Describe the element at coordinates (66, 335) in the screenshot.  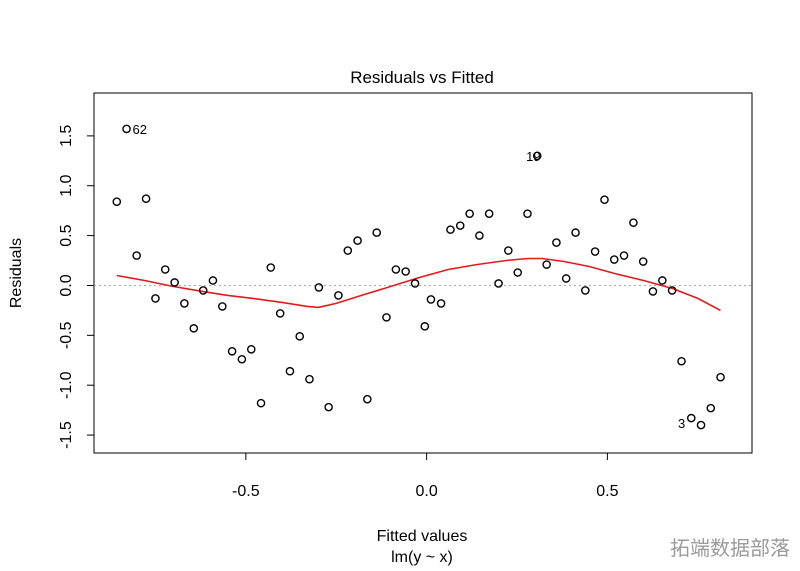
I see `y-tick-label: -0.5` at that location.